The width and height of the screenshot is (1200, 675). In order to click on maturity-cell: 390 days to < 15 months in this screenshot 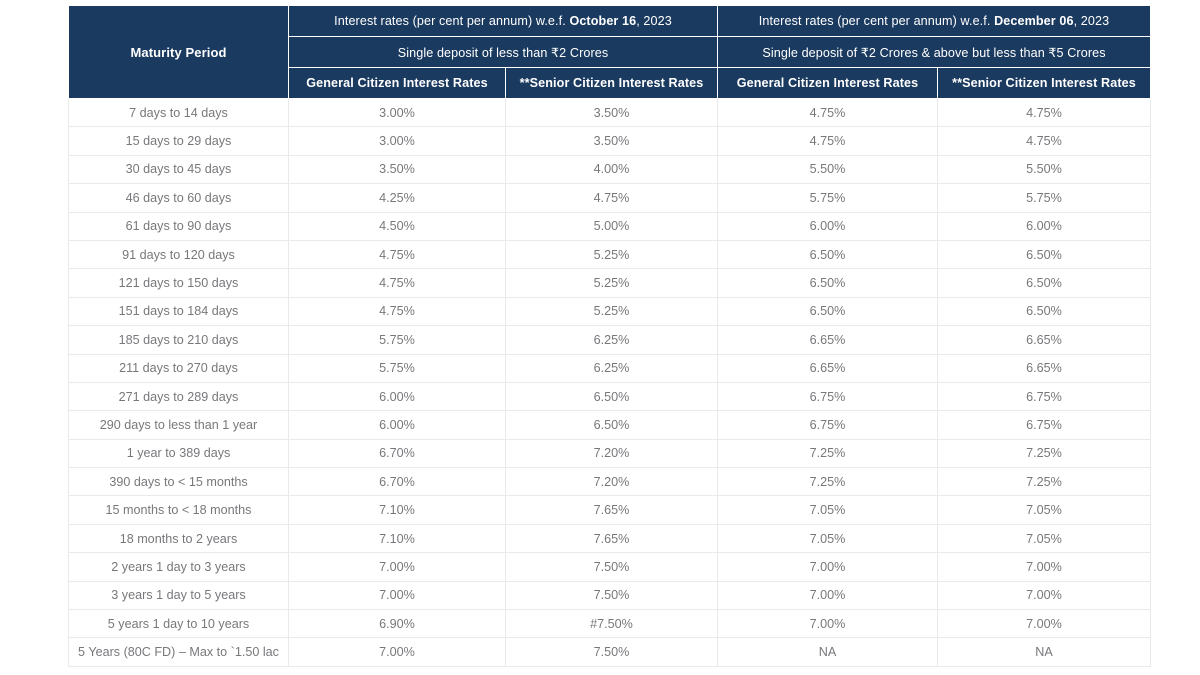, I will do `click(178, 482)`.